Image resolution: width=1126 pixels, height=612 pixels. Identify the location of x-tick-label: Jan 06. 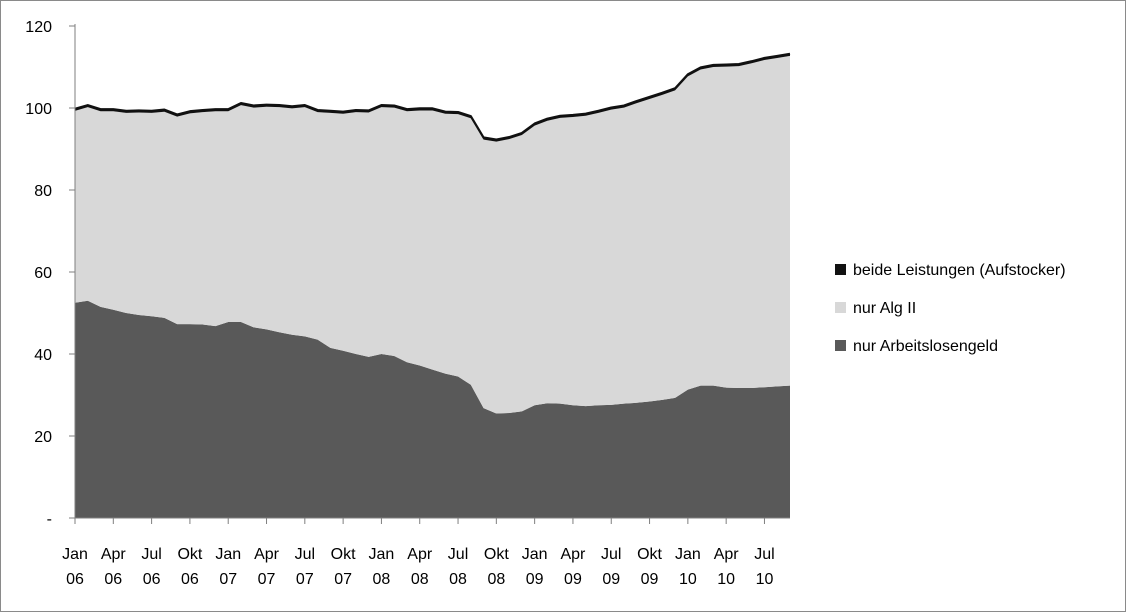
(75, 567).